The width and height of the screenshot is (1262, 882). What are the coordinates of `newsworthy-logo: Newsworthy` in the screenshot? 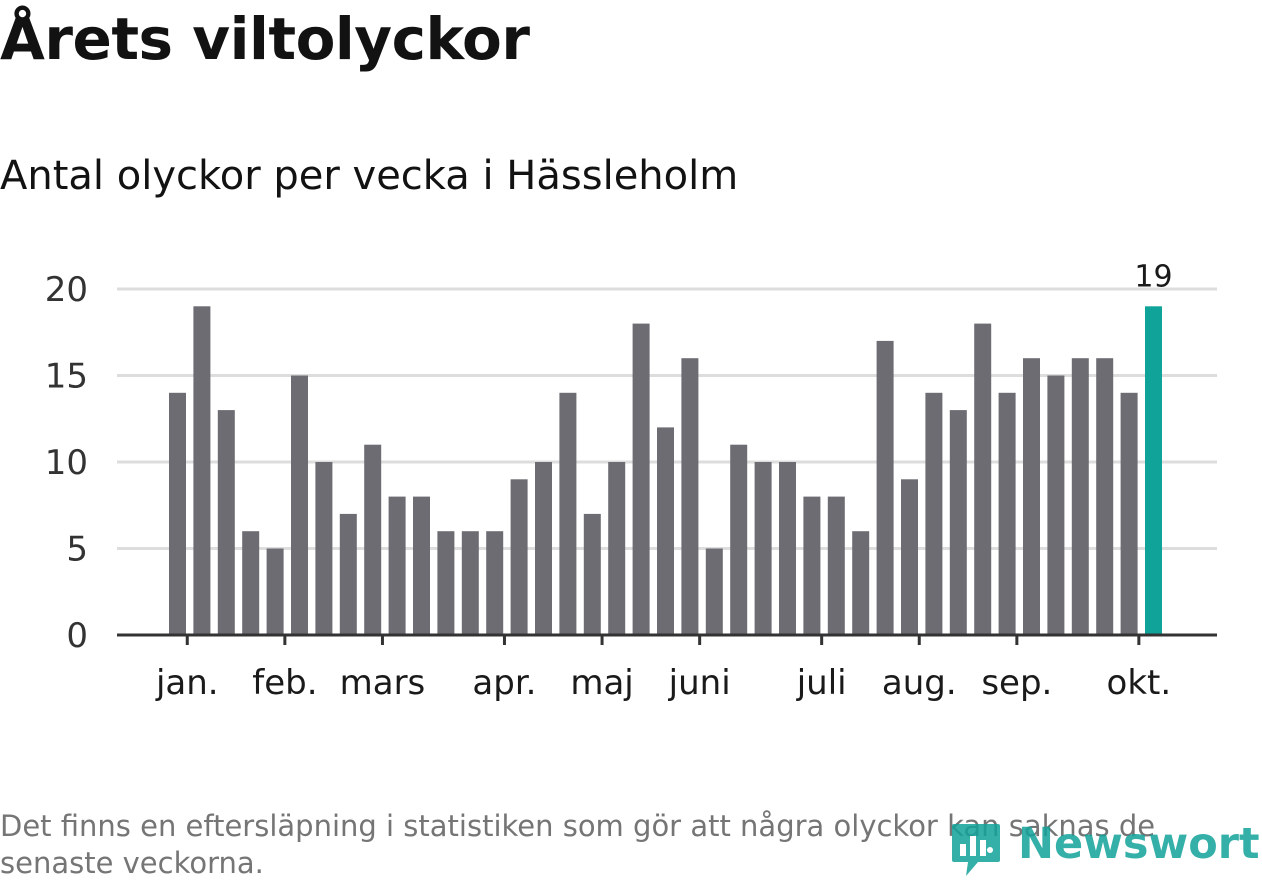 It's located at (1106, 847).